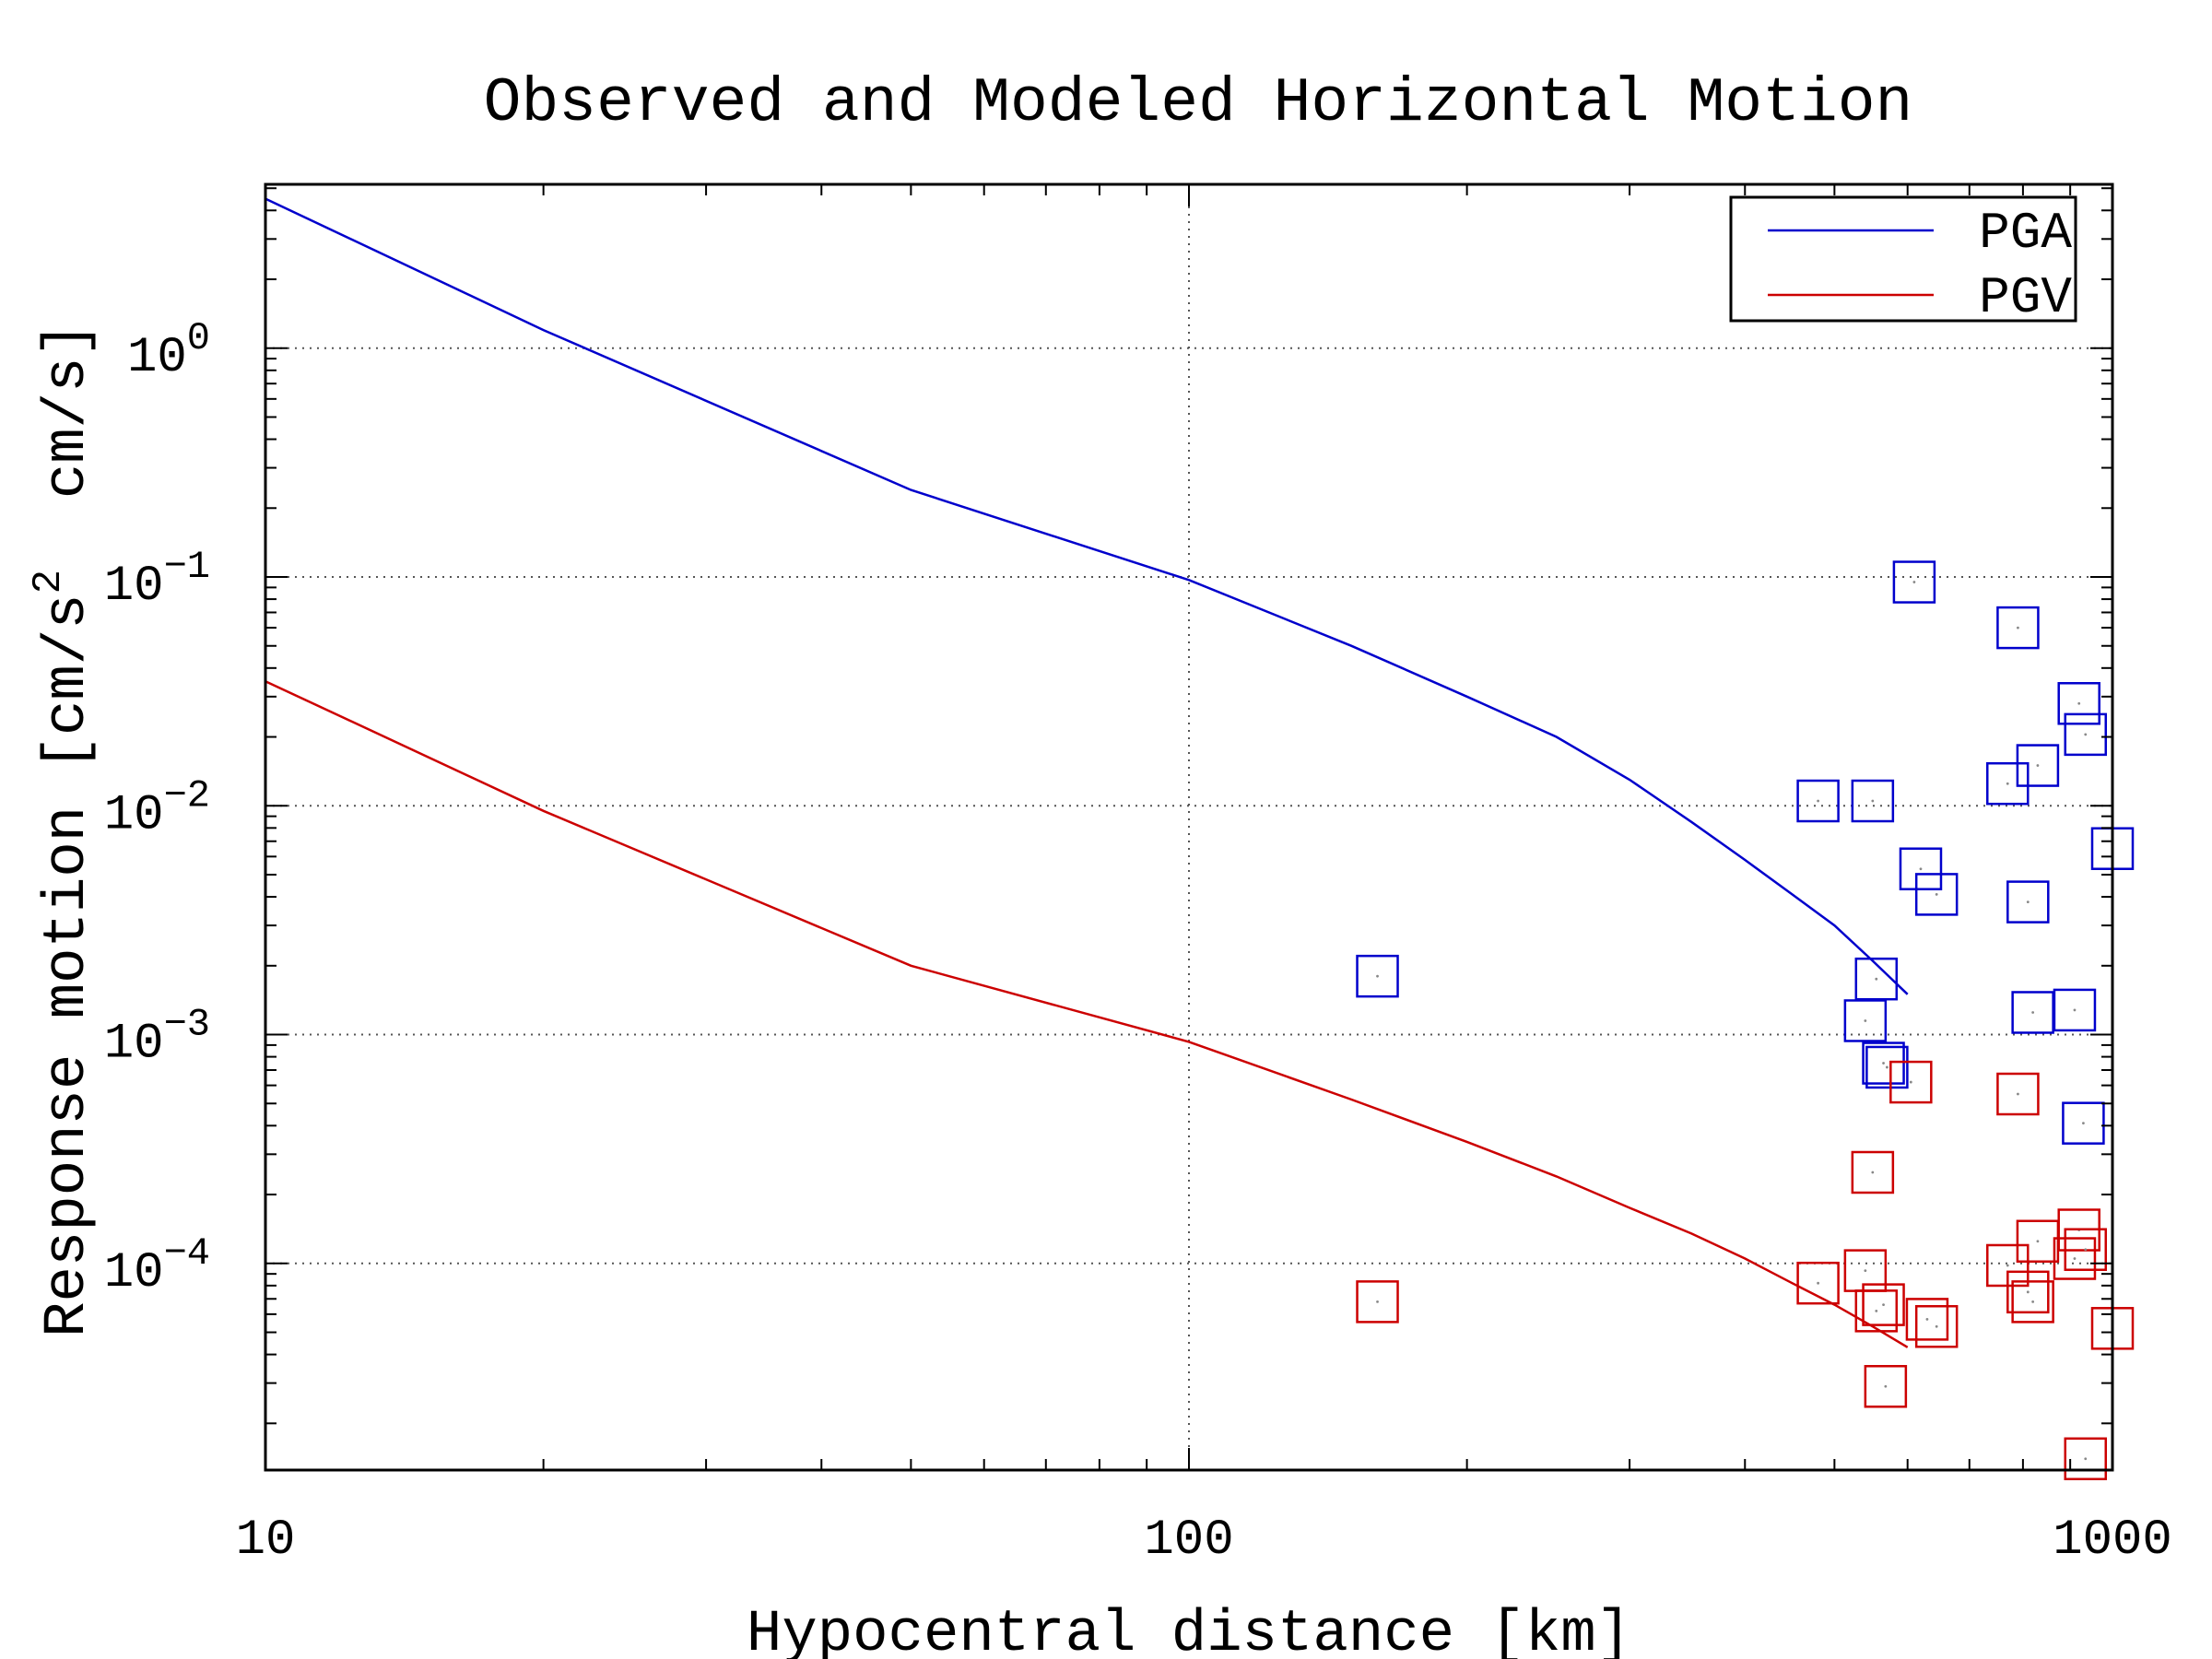 This screenshot has height=1659, width=2212. What do you see at coordinates (1903, 259) in the screenshot?
I see `legend-box` at bounding box center [1903, 259].